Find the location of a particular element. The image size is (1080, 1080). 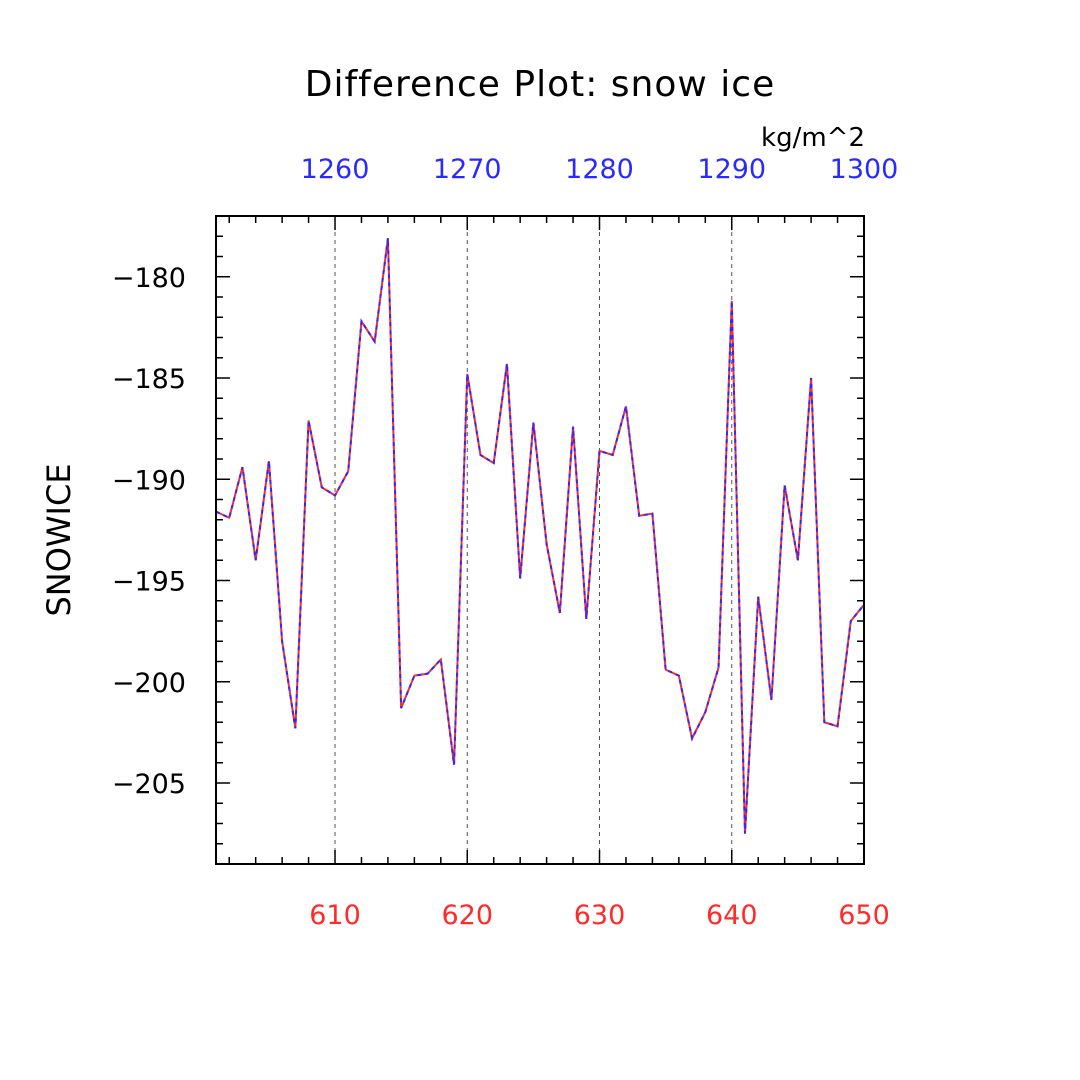

x-tick-label: 610 is located at coordinates (335, 915).